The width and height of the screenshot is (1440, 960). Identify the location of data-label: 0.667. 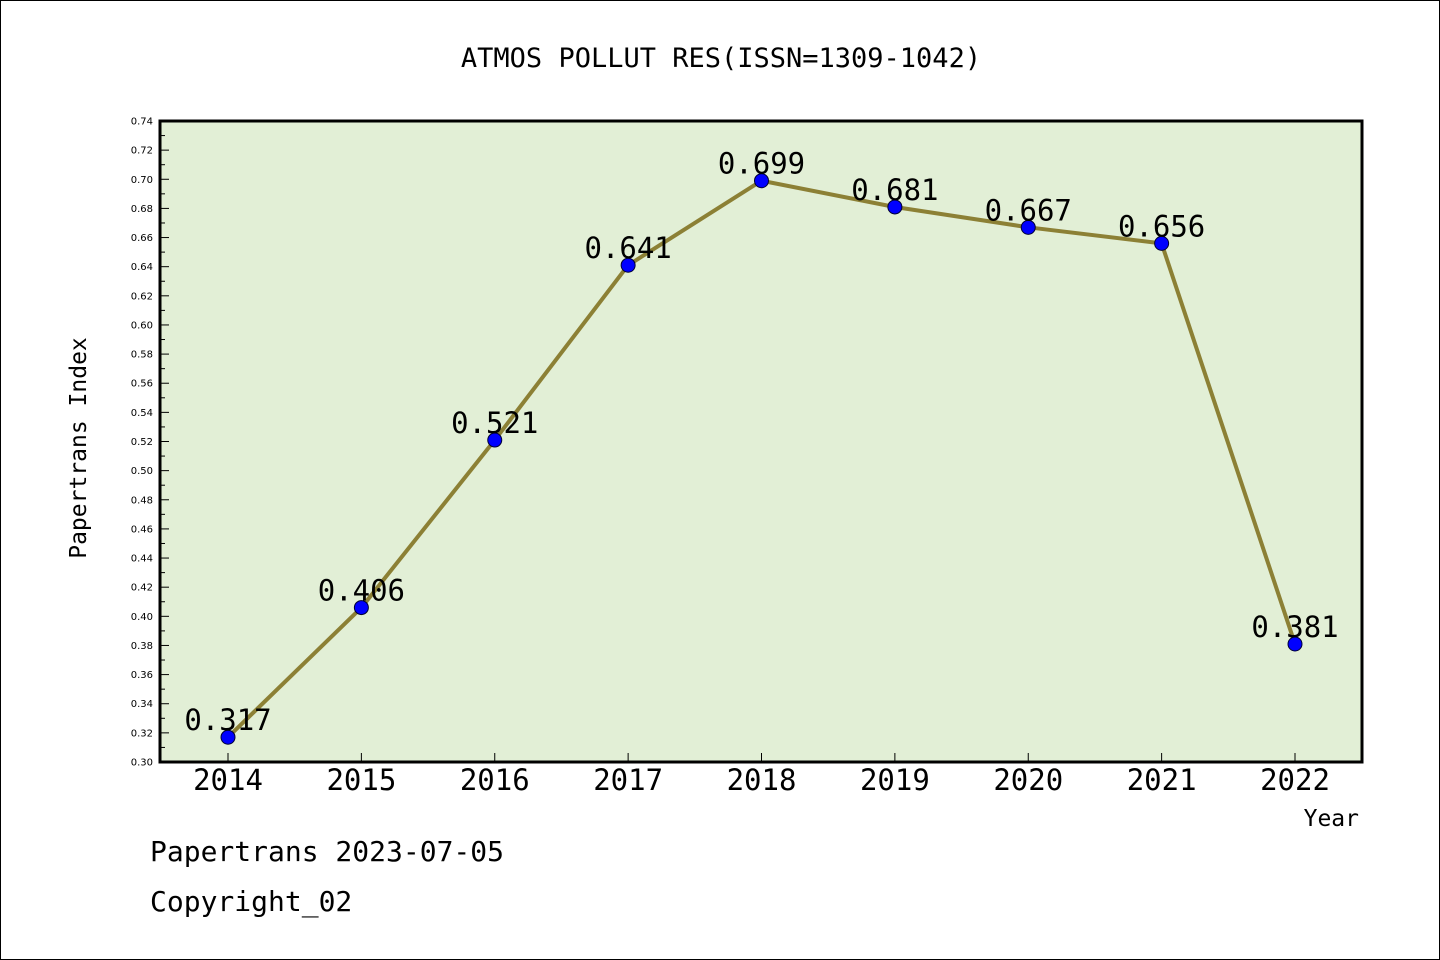
(1028, 210).